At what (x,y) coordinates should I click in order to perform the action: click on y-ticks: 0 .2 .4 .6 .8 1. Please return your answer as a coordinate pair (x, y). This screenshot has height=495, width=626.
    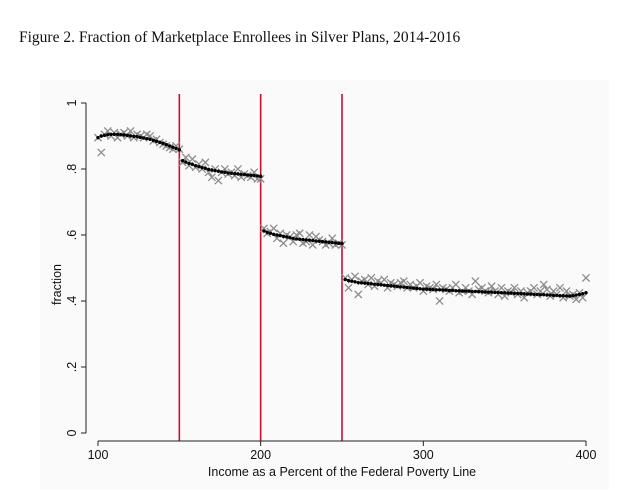
    Looking at the image, I should click on (75, 267).